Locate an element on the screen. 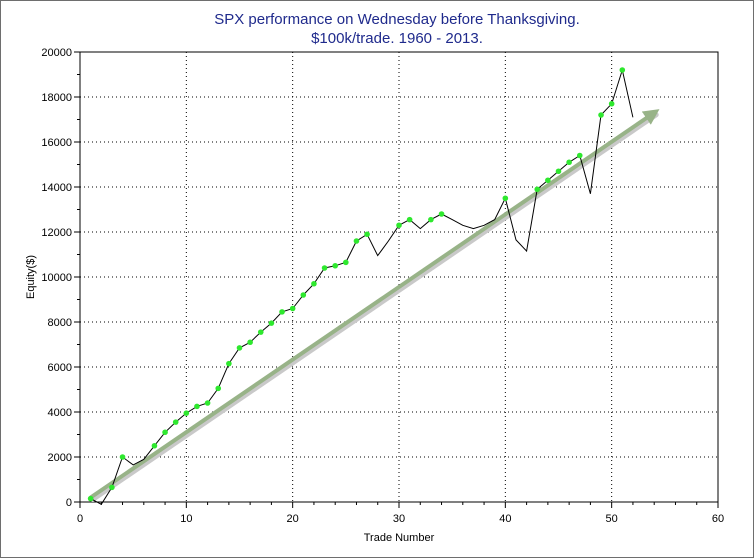 The height and width of the screenshot is (558, 754). y-tick-label: 14000 is located at coordinates (56, 188).